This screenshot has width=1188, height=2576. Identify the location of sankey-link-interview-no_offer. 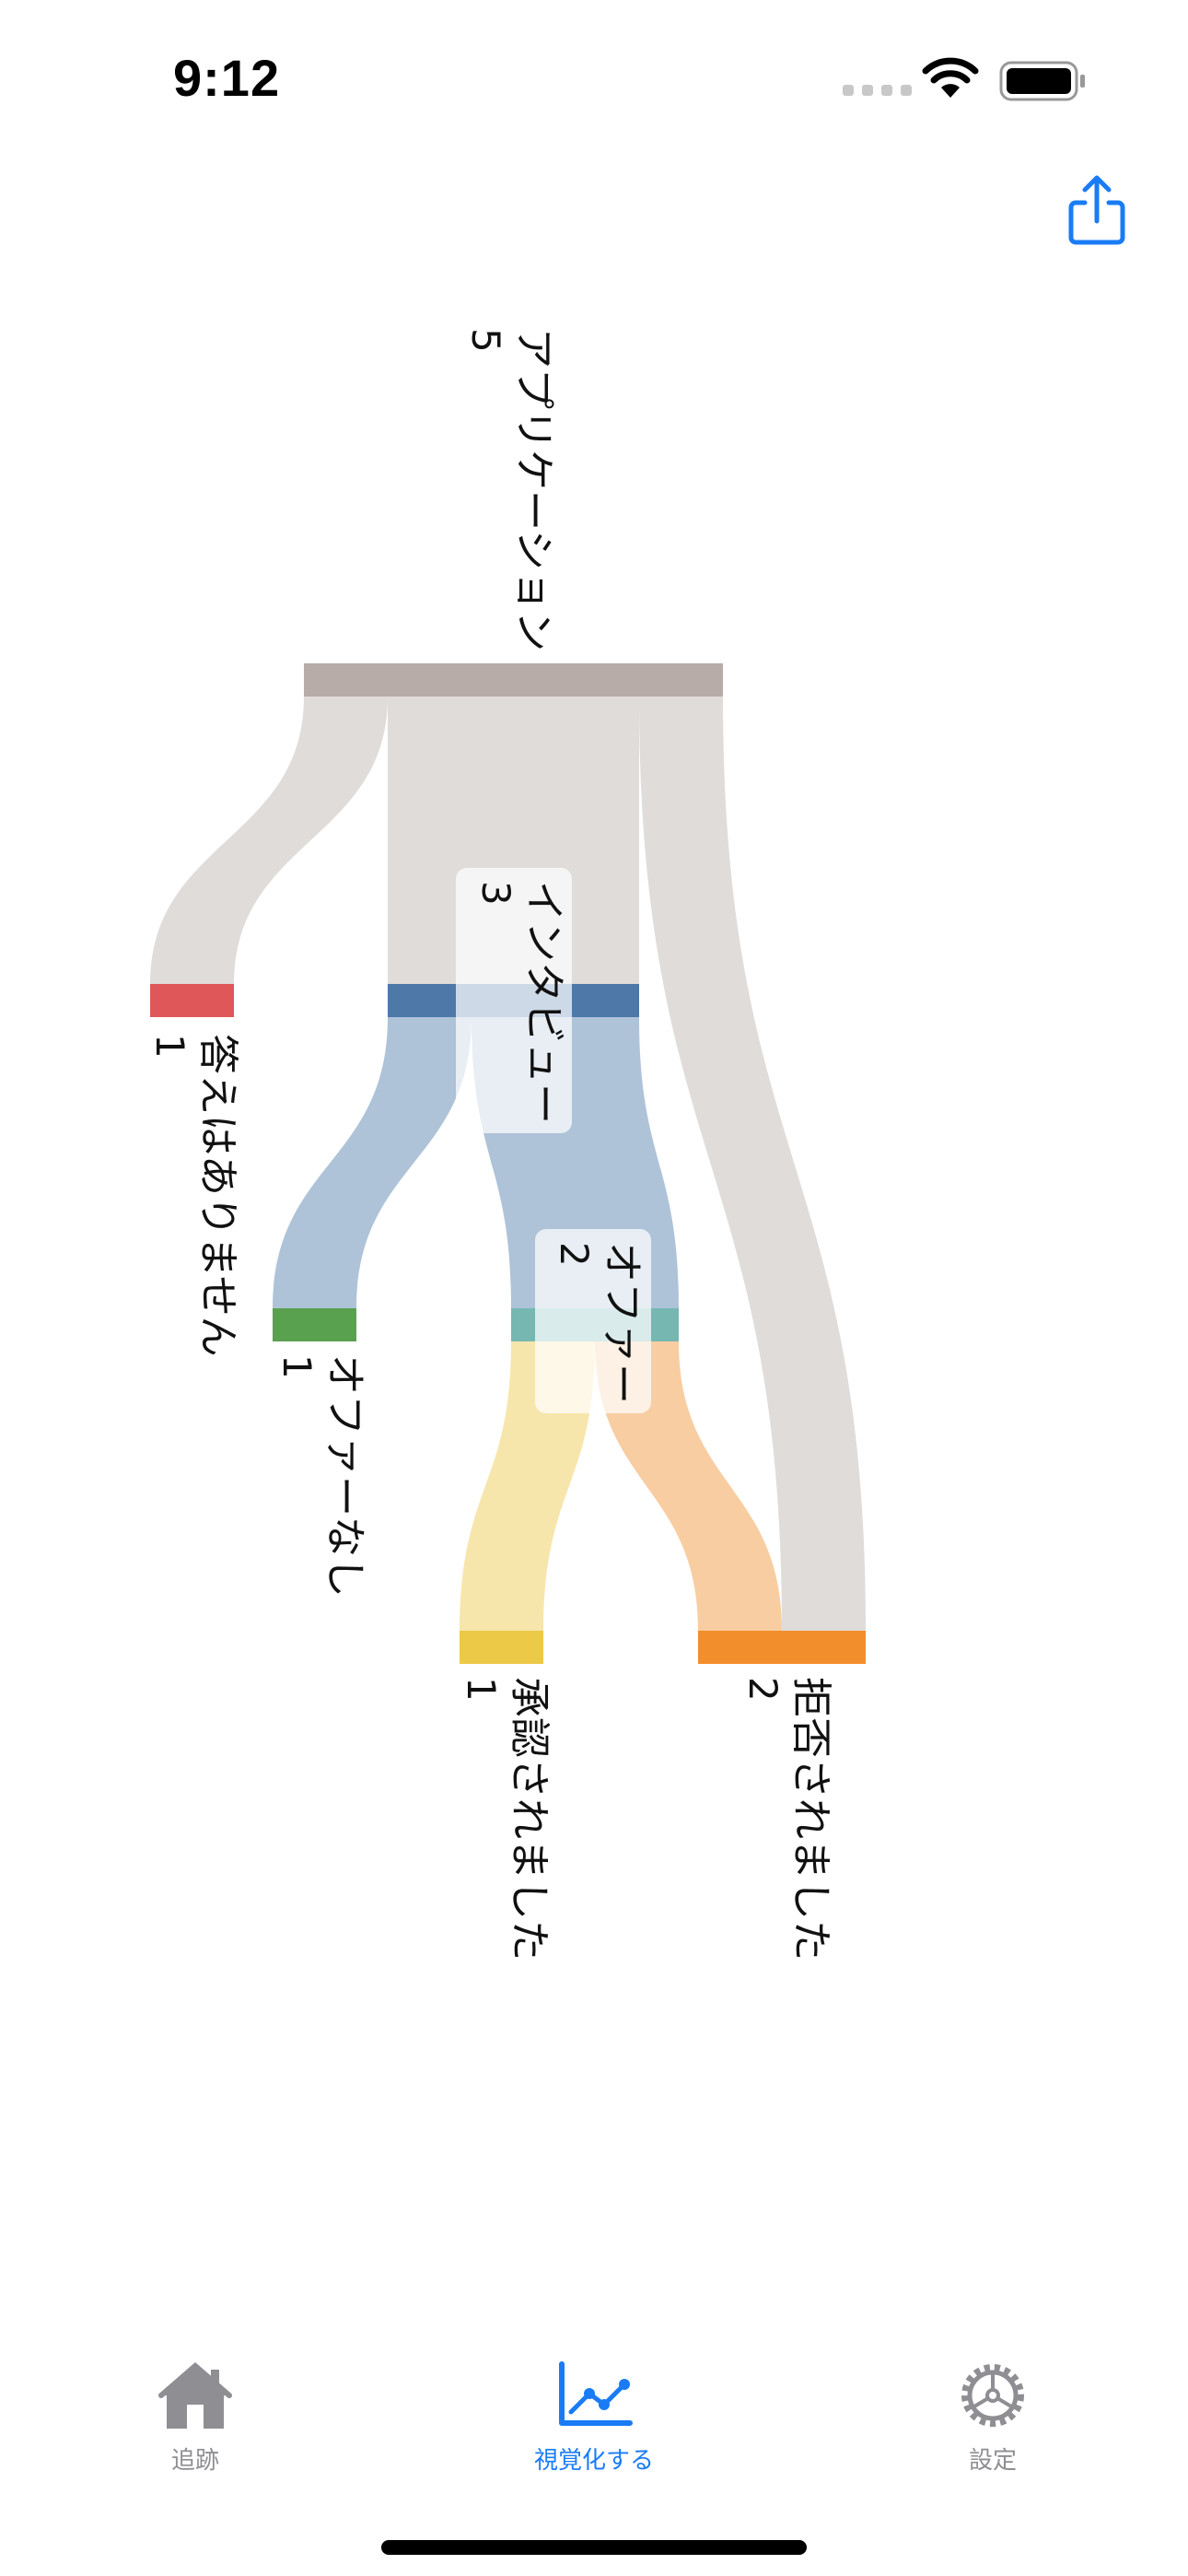
(372, 1162).